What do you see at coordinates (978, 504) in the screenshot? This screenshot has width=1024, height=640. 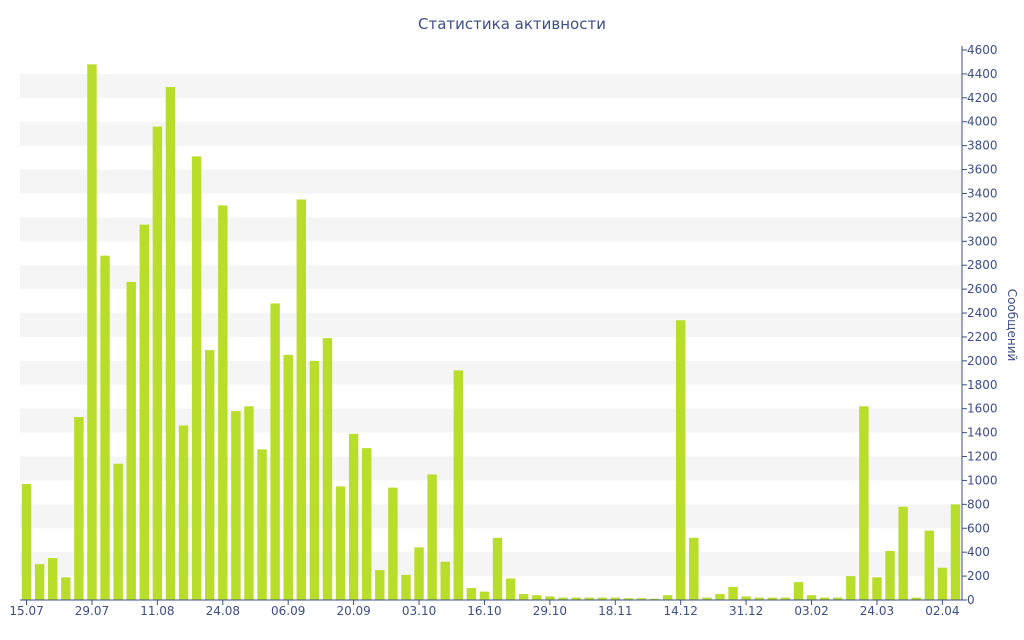 I see `y-tick-label: 800` at bounding box center [978, 504].